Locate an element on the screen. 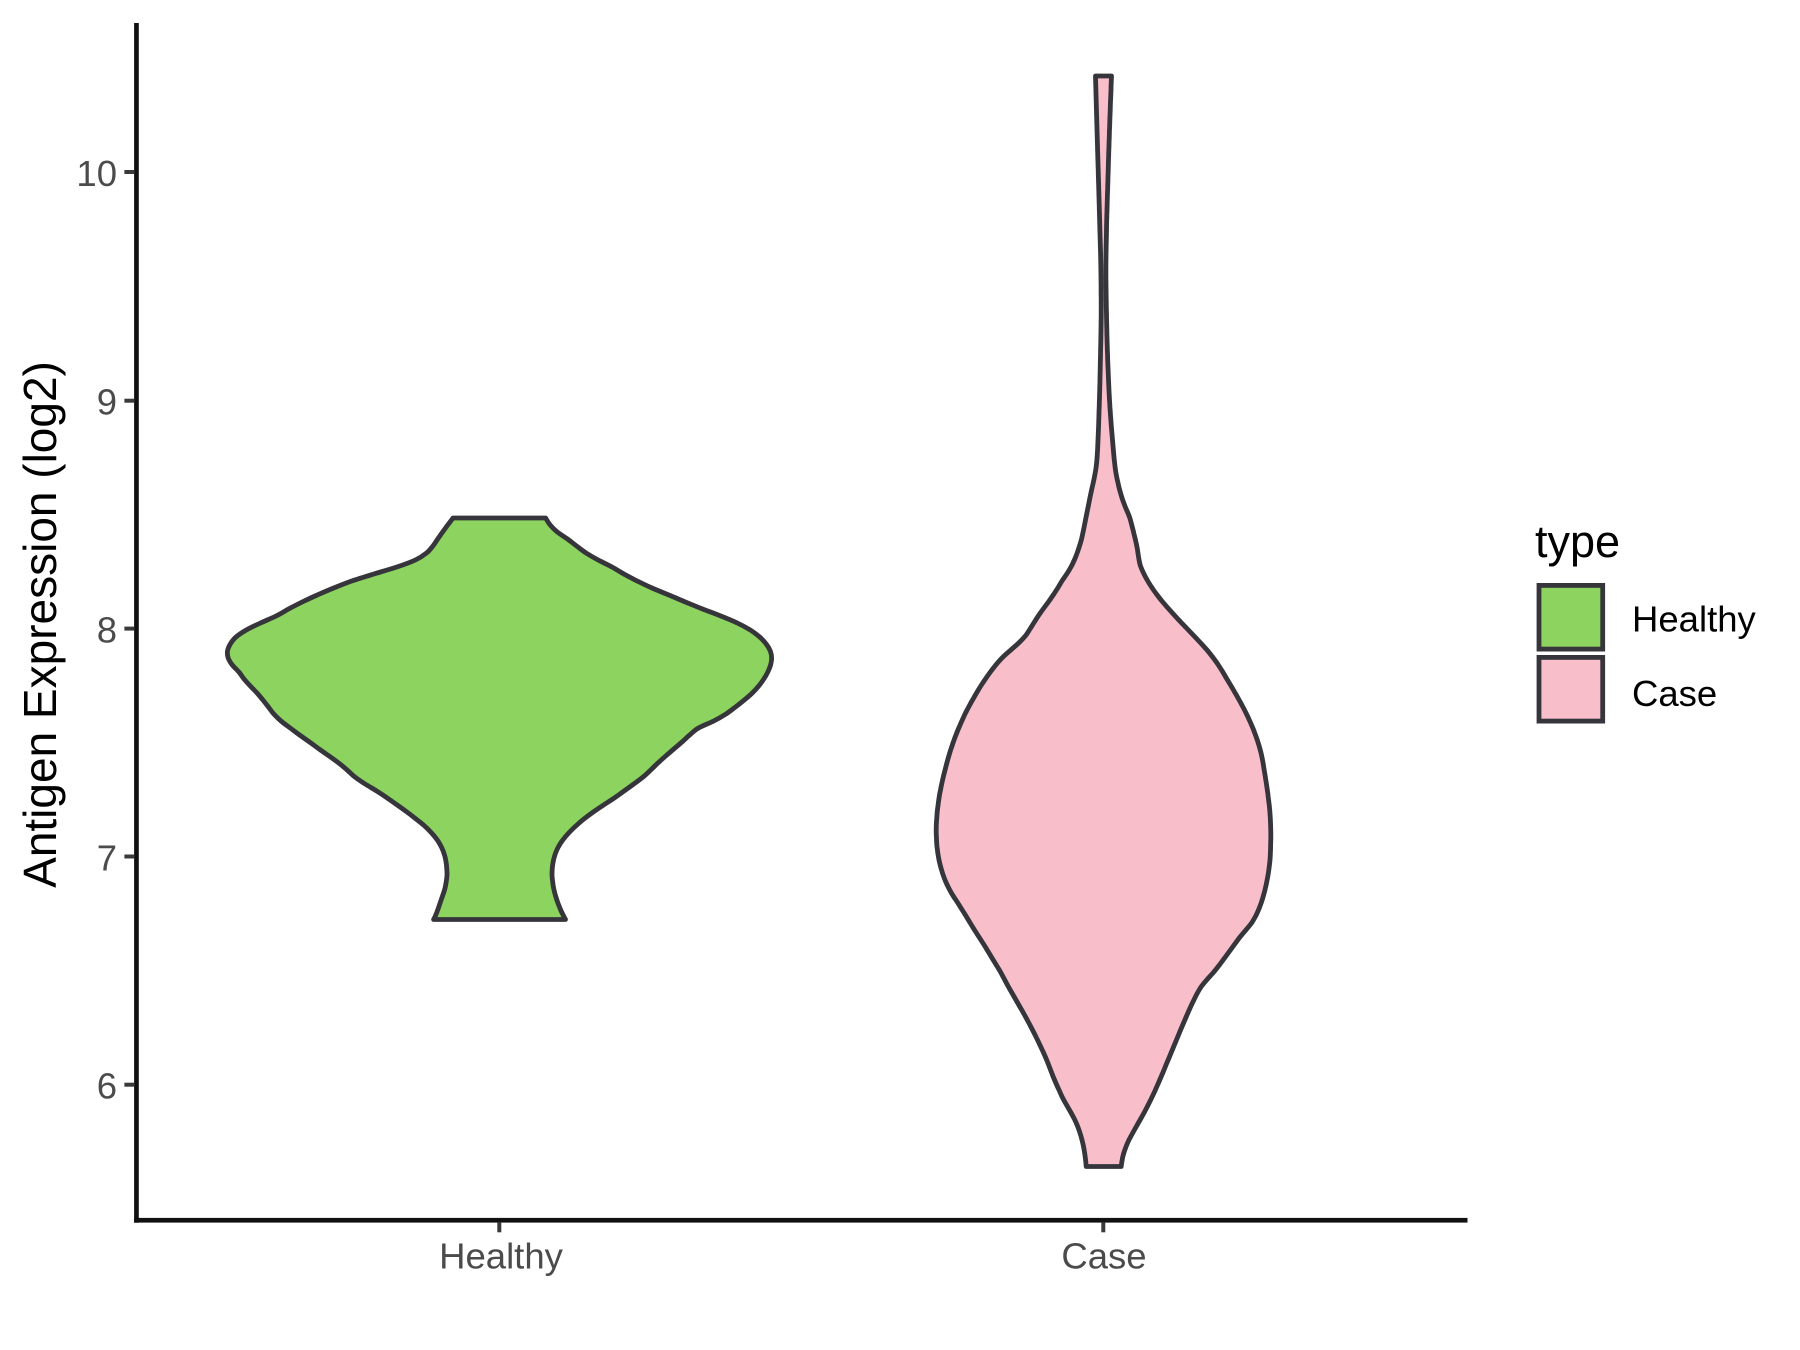  svg-text: 9 is located at coordinates (107, 402).